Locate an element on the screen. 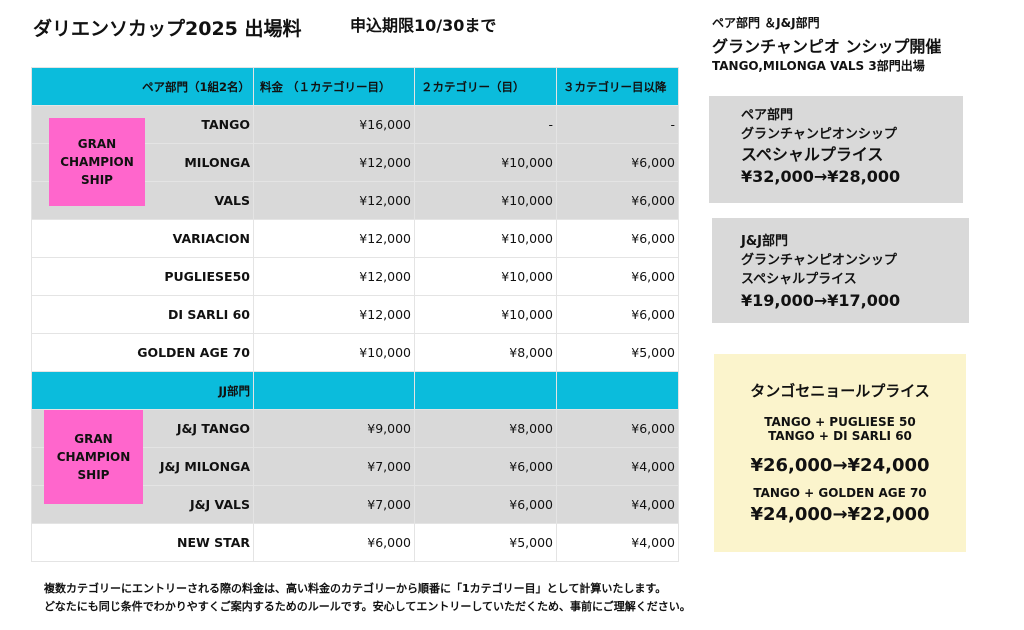 The image size is (1024, 630). table-row: VARIACION ¥12,000 ¥10,000 ¥6,000 is located at coordinates (355, 238).